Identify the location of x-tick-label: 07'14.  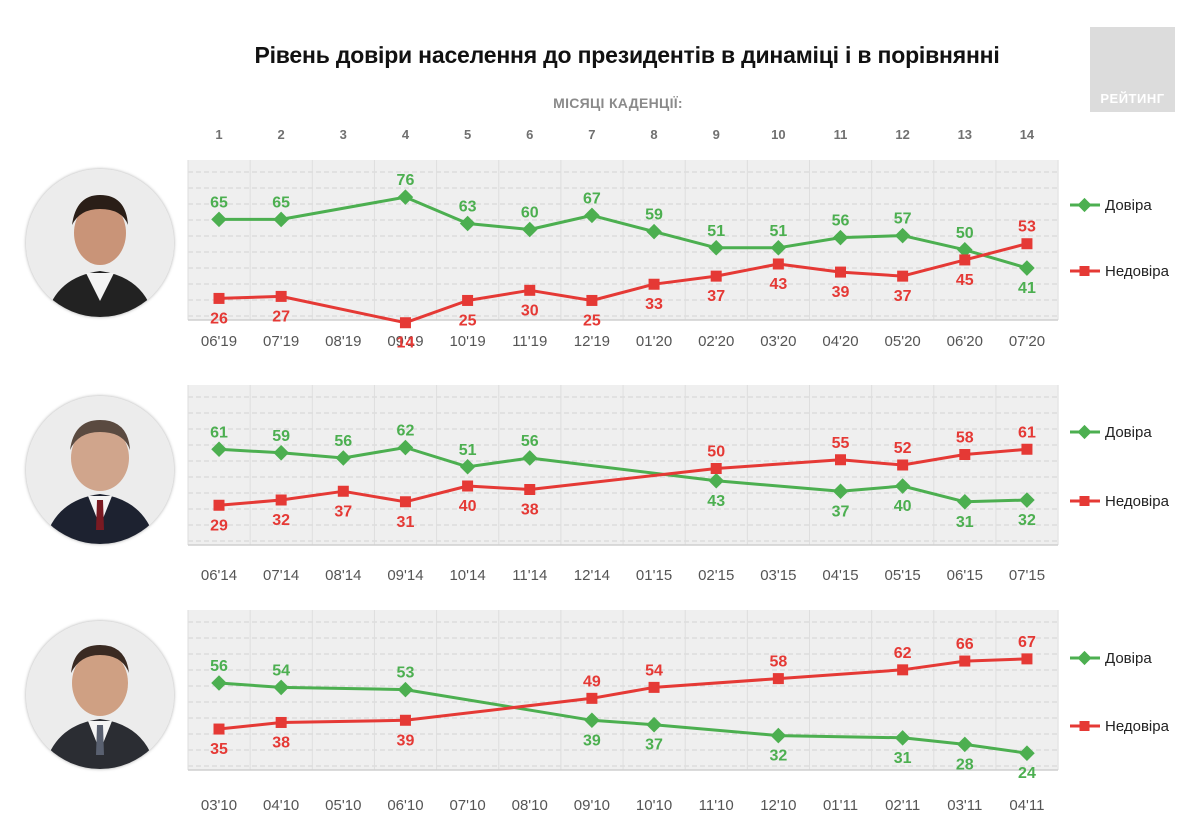
(281, 575).